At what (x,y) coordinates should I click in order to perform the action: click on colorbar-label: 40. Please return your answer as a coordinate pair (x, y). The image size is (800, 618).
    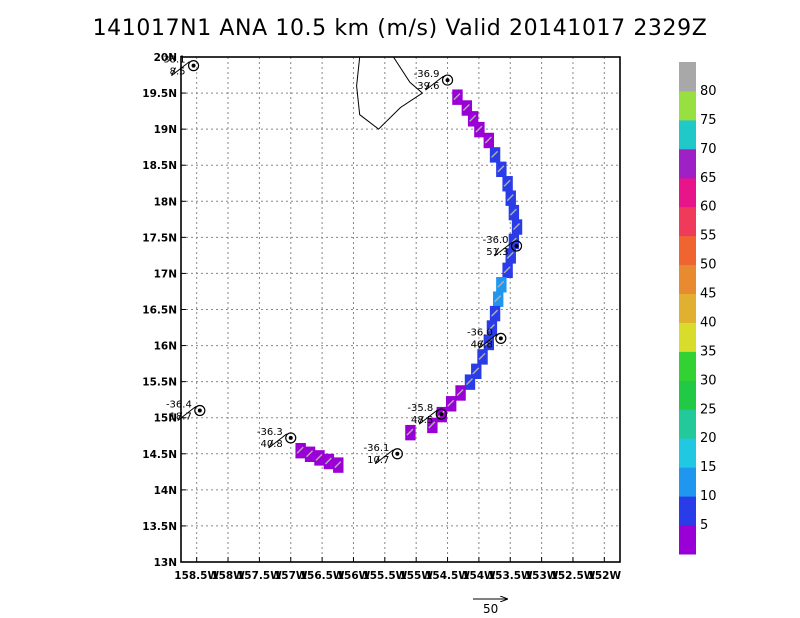
    Looking at the image, I should click on (708, 322).